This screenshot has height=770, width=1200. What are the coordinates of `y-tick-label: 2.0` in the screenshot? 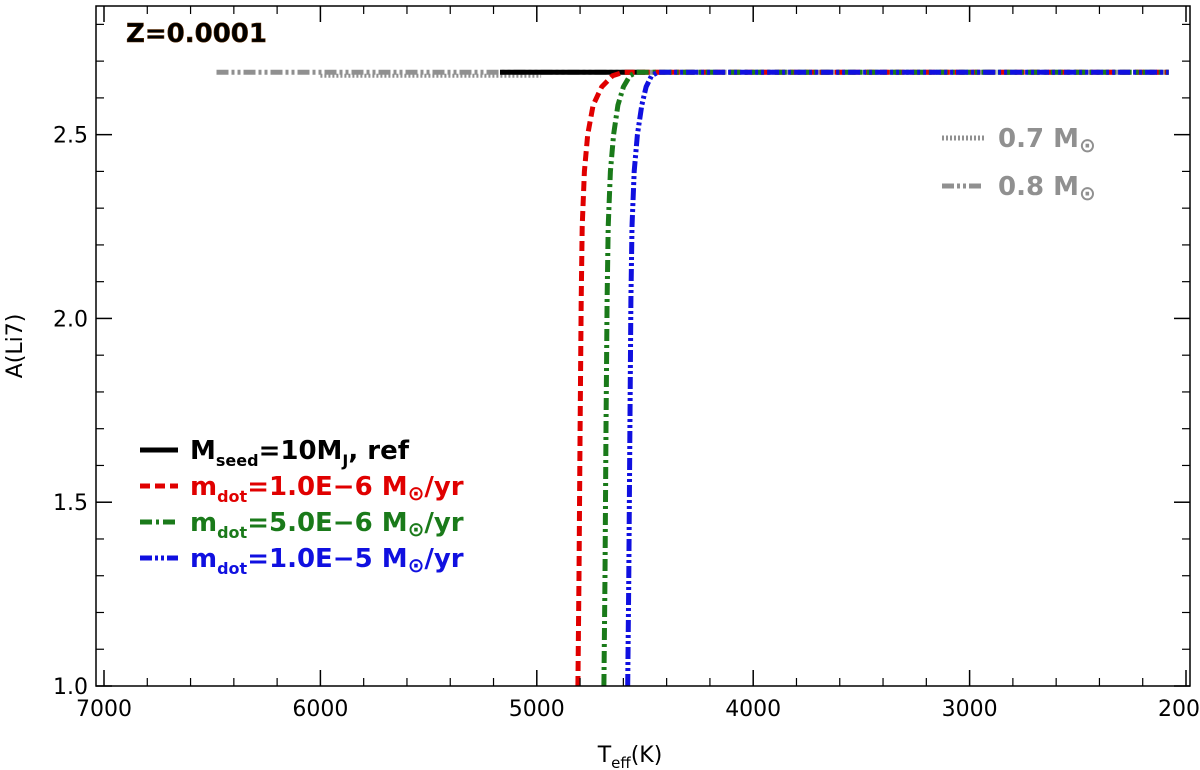 It's located at (70, 319).